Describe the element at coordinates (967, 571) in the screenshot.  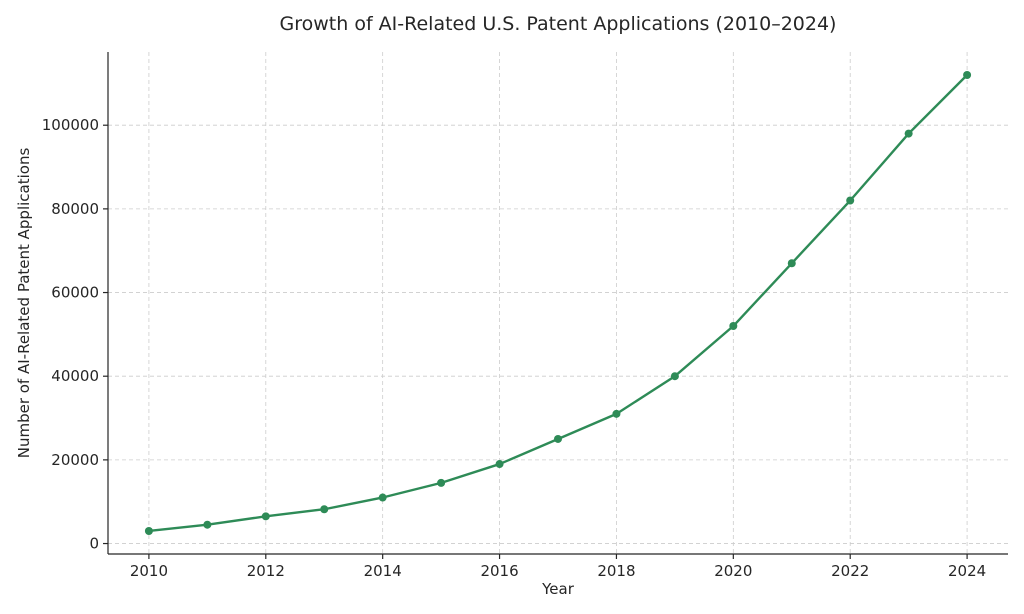
I see `x-tick-label: 2024` at that location.